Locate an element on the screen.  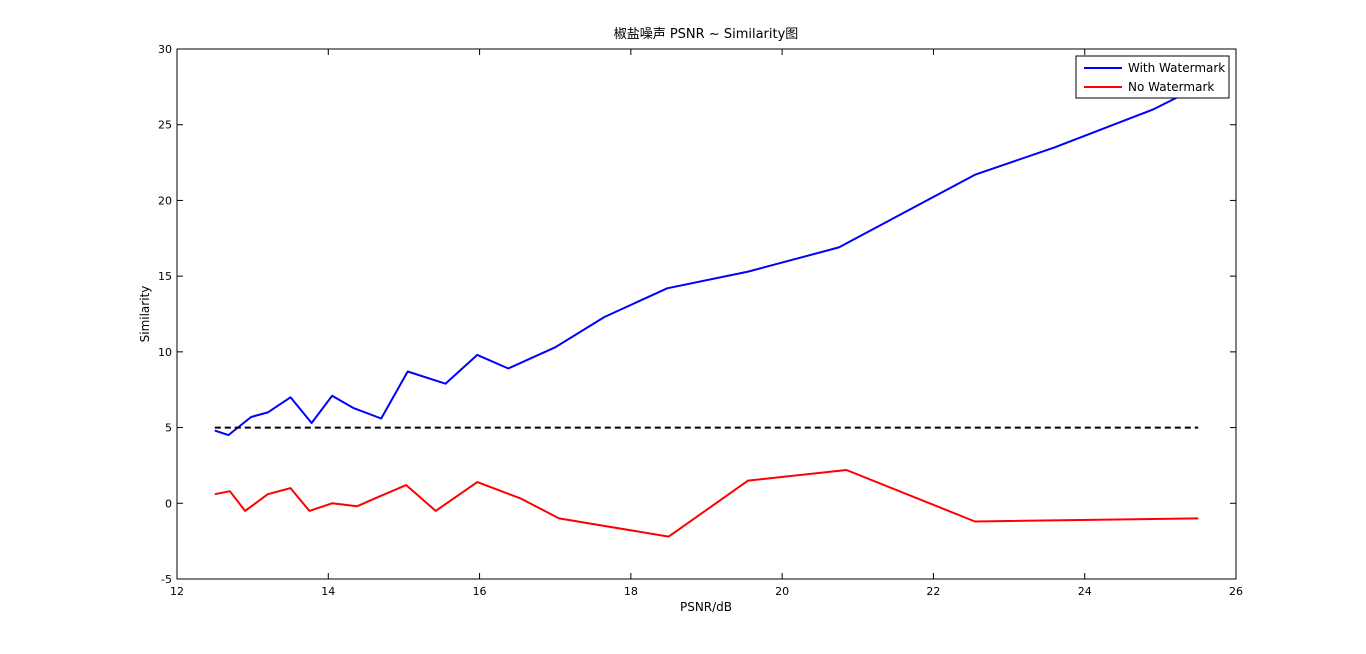
y-tick-label: 10 is located at coordinates (165, 352).